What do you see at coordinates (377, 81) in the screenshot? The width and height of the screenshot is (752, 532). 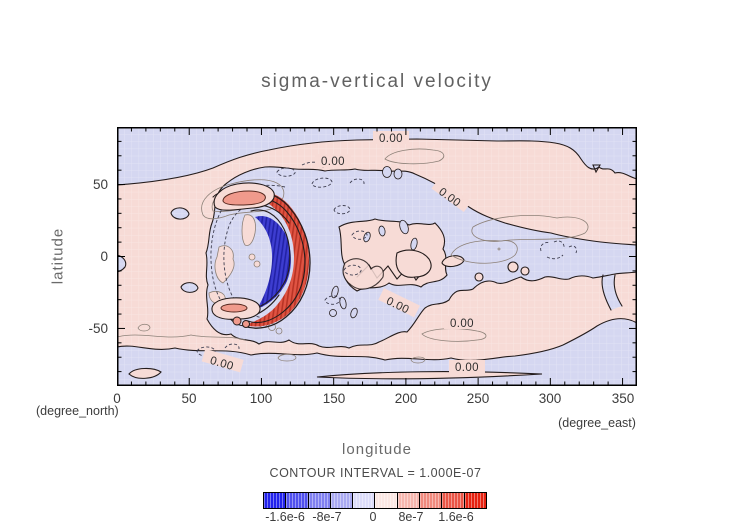 I see `page-title: sigma-vertical velocity` at bounding box center [377, 81].